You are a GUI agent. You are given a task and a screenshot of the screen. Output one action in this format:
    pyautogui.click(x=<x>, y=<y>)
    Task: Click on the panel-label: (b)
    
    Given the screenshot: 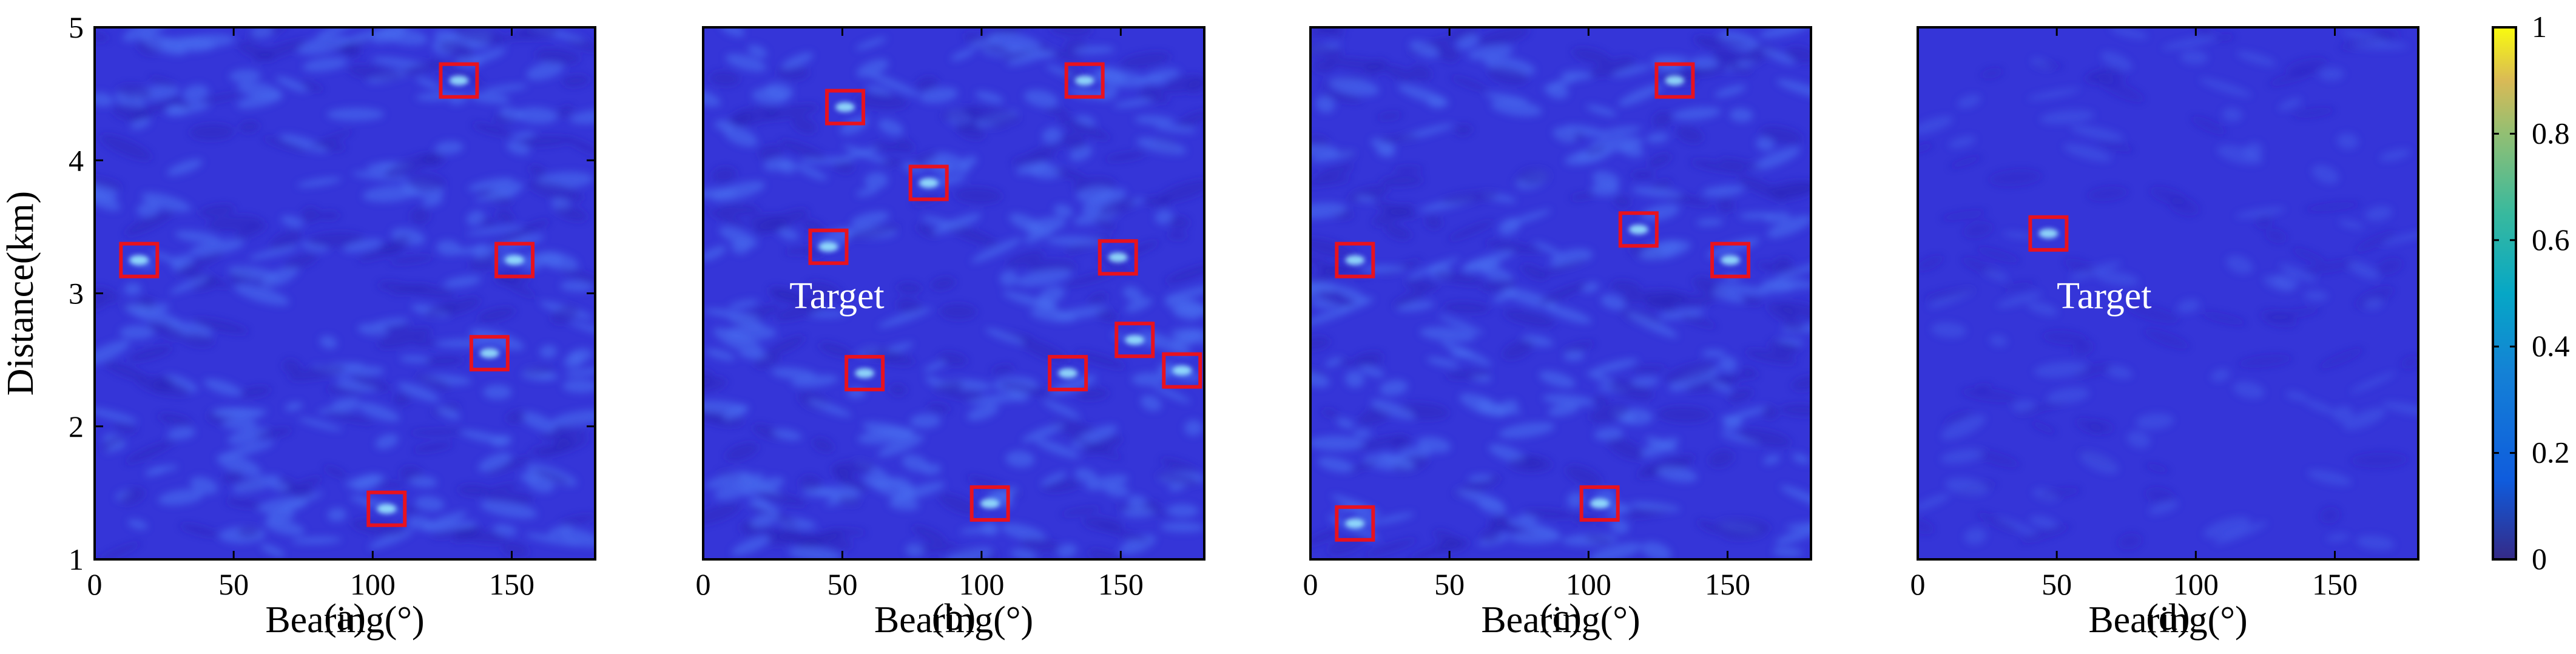 What is the action you would take?
    pyautogui.click(x=954, y=617)
    